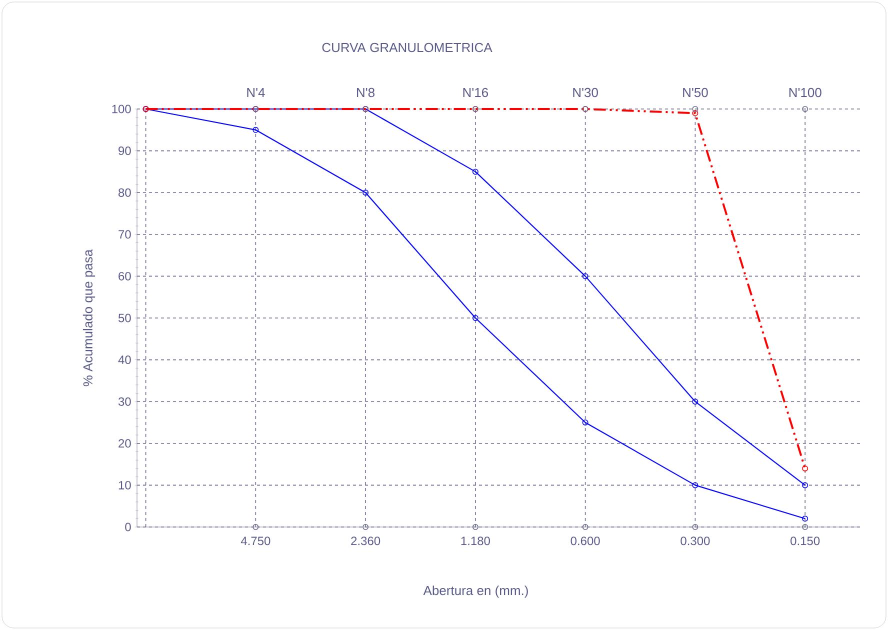  Describe the element at coordinates (124, 192) in the screenshot. I see `y-tick-label: 80` at that location.